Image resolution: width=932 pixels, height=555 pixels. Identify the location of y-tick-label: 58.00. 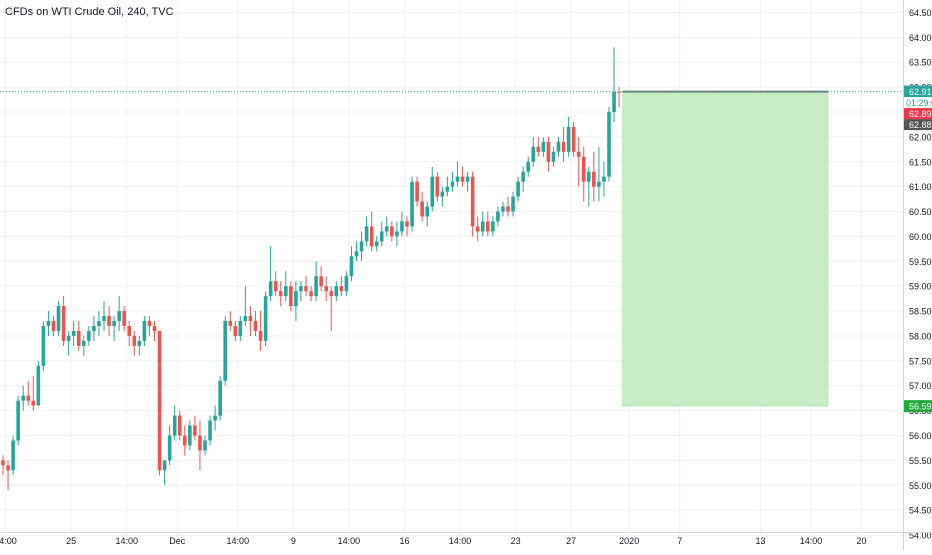
(920, 336).